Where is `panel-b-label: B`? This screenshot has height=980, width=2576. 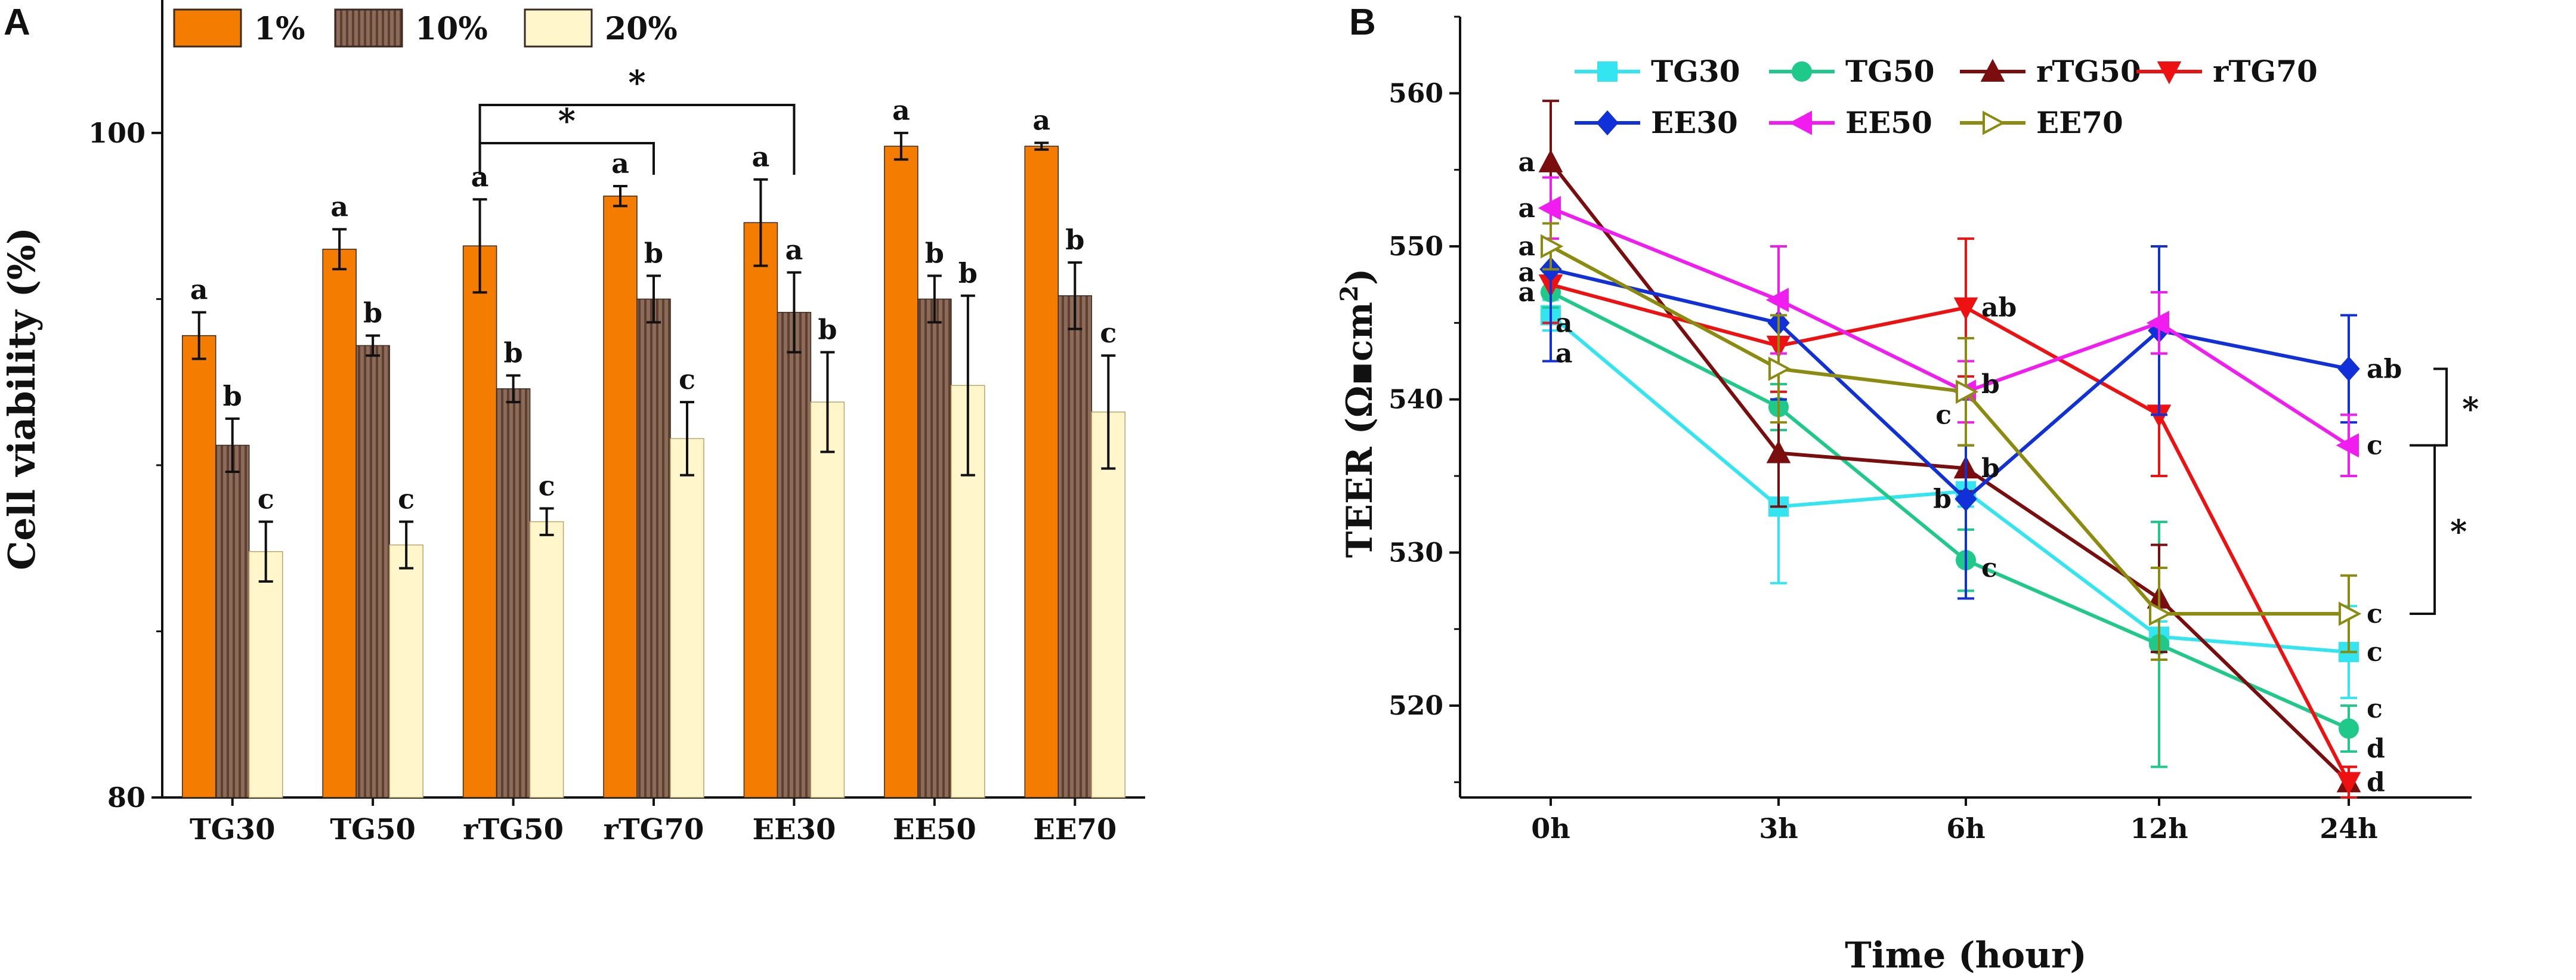 panel-b-label: B is located at coordinates (1362, 22).